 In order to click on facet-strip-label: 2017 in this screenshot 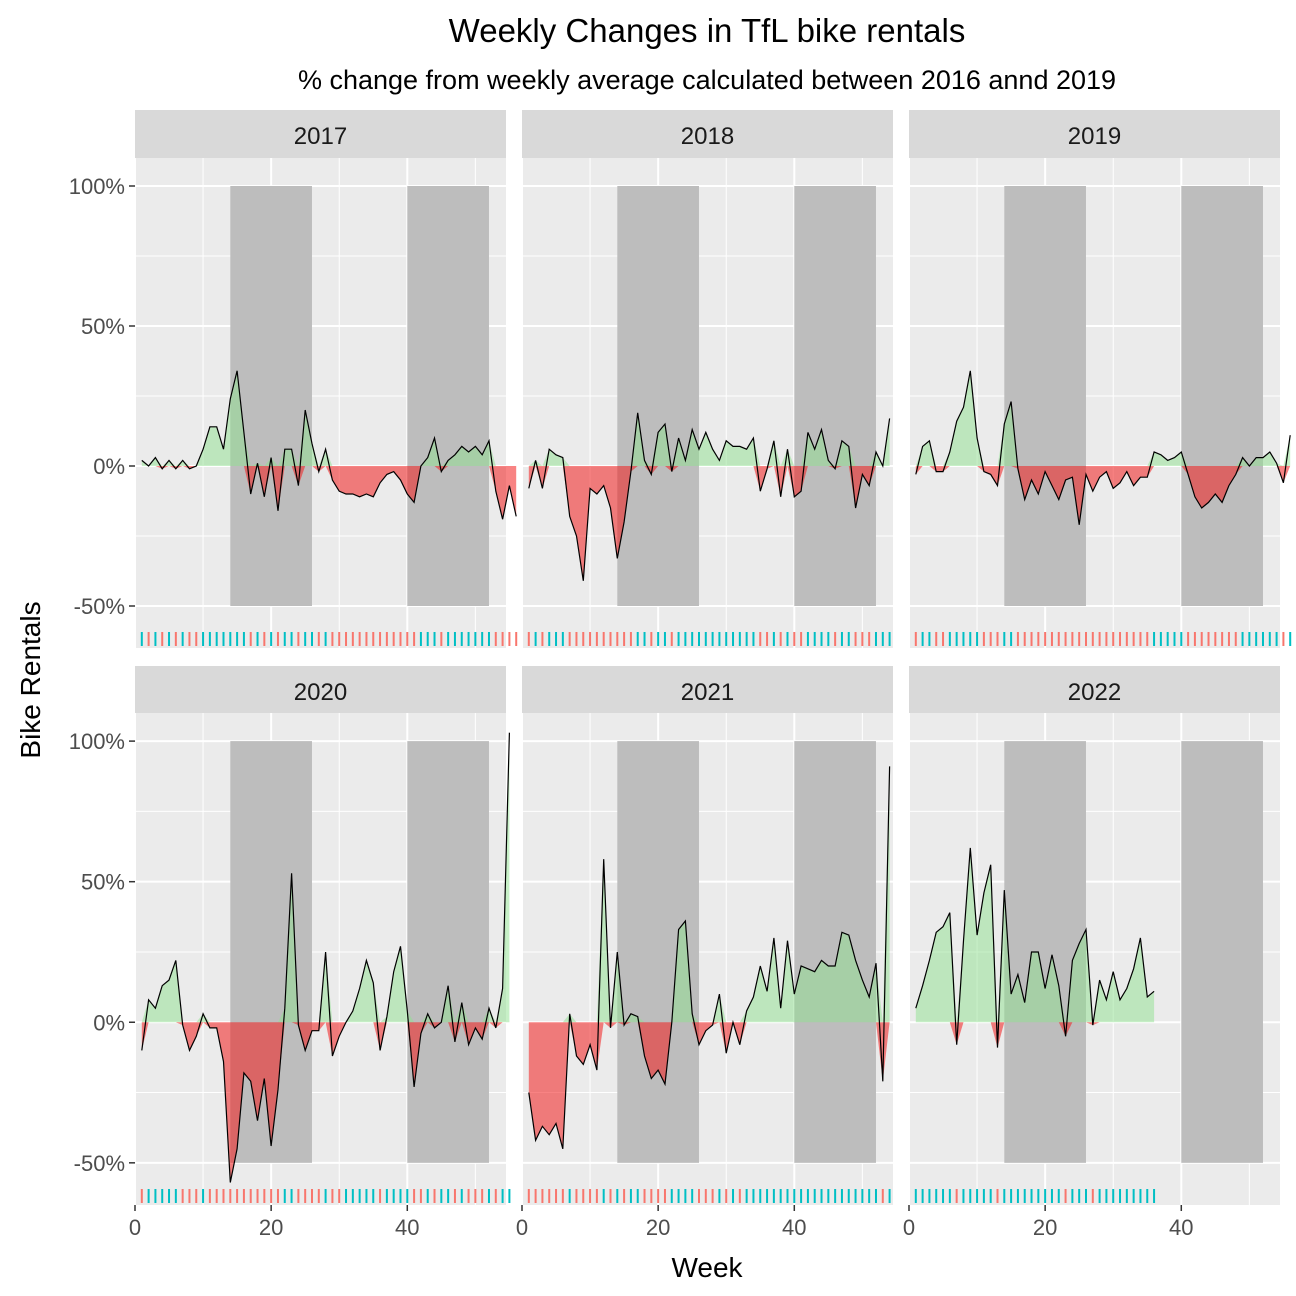, I will do `click(320, 136)`.